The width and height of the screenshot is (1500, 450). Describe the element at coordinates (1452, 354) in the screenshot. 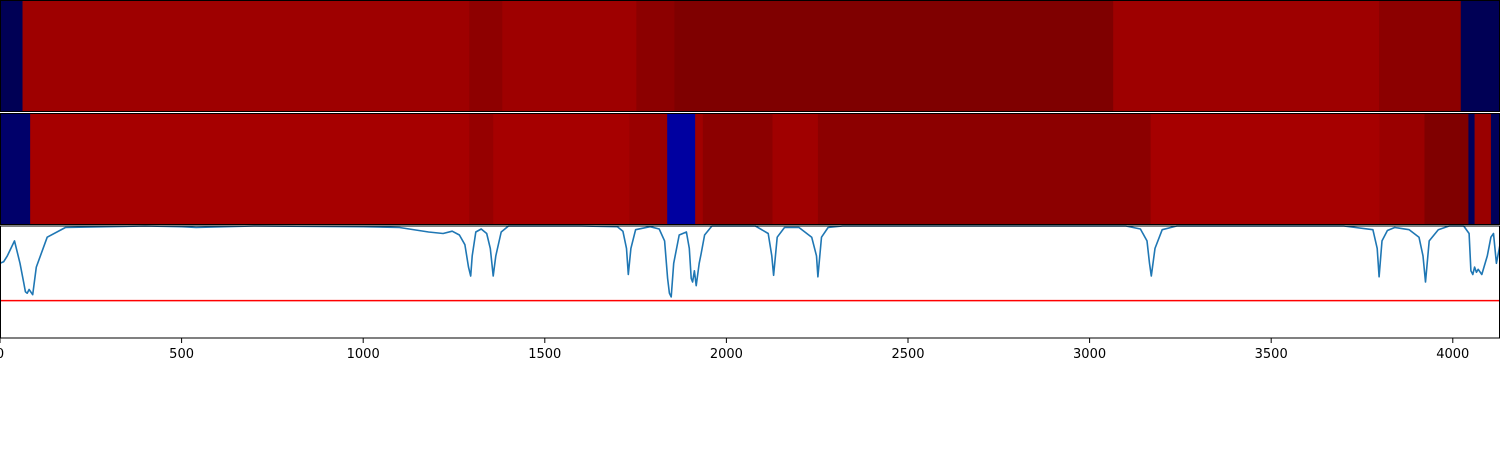

I see `x-tick-label-8: 4000` at that location.